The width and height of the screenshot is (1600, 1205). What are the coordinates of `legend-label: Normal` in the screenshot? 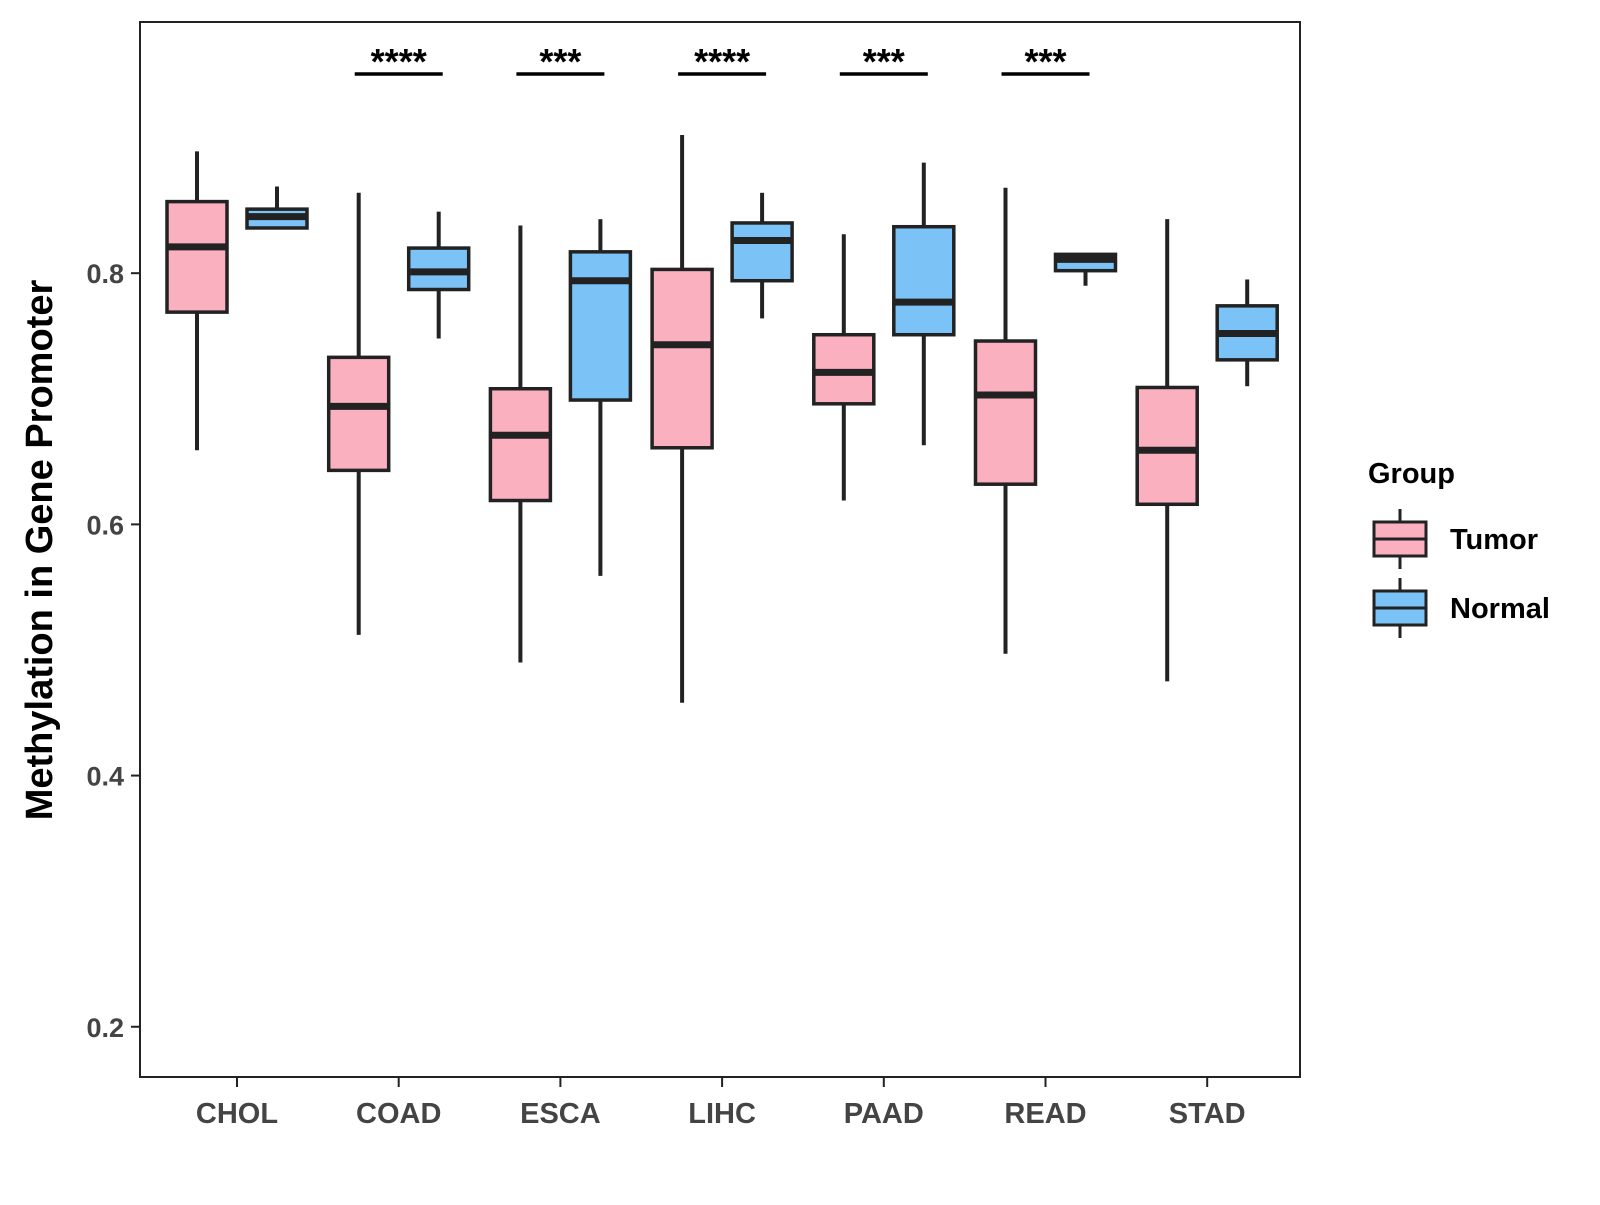 It's located at (1500, 609).